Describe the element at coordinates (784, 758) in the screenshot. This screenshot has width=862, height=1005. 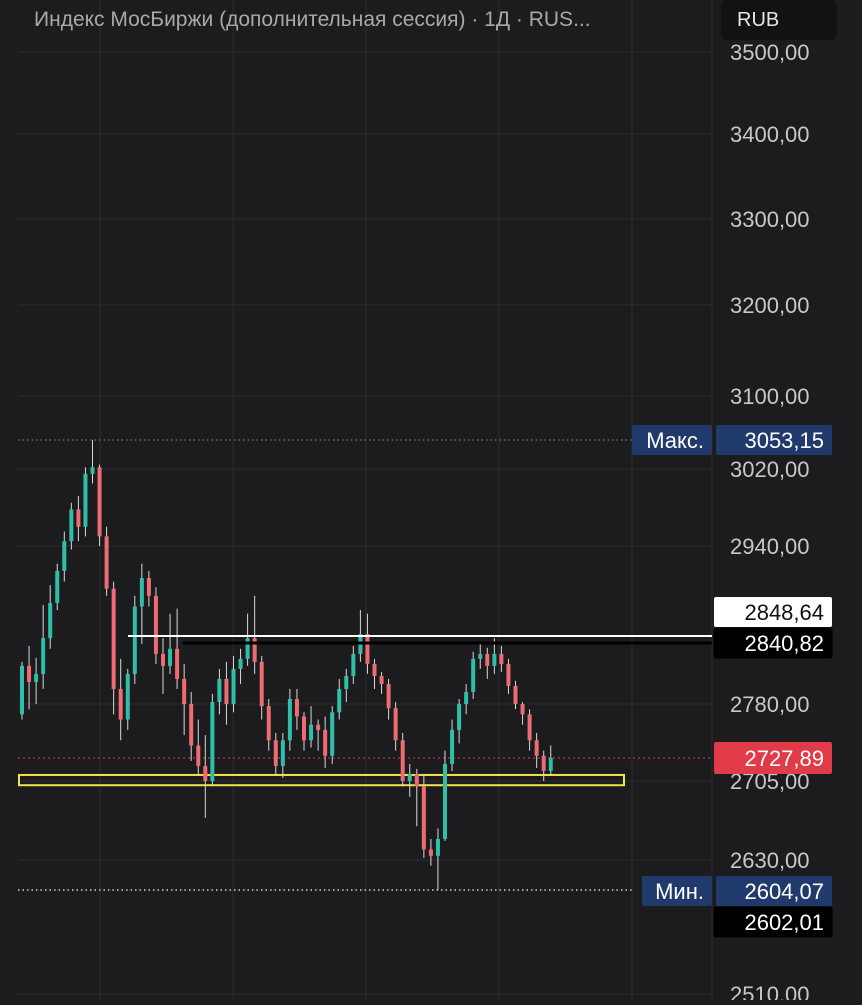
I see `current-price-badge: 2727,89` at that location.